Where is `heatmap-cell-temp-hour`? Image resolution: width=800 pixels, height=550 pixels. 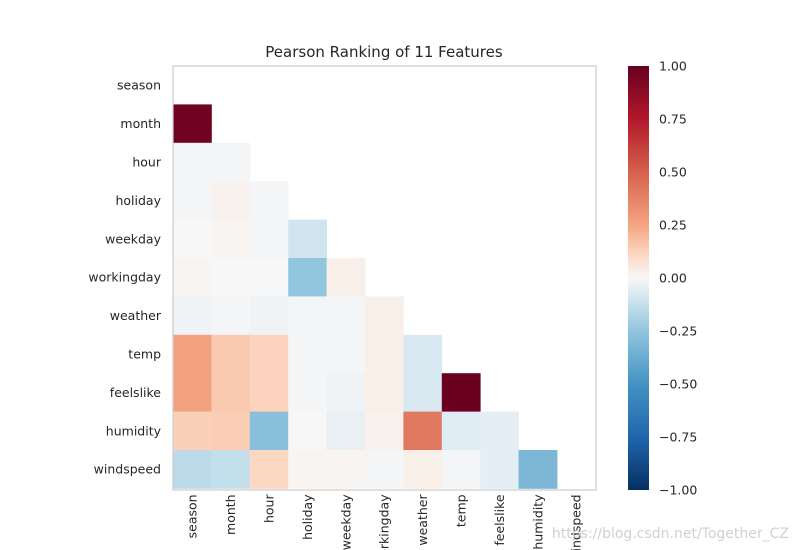
heatmap-cell-temp-hour is located at coordinates (269, 354).